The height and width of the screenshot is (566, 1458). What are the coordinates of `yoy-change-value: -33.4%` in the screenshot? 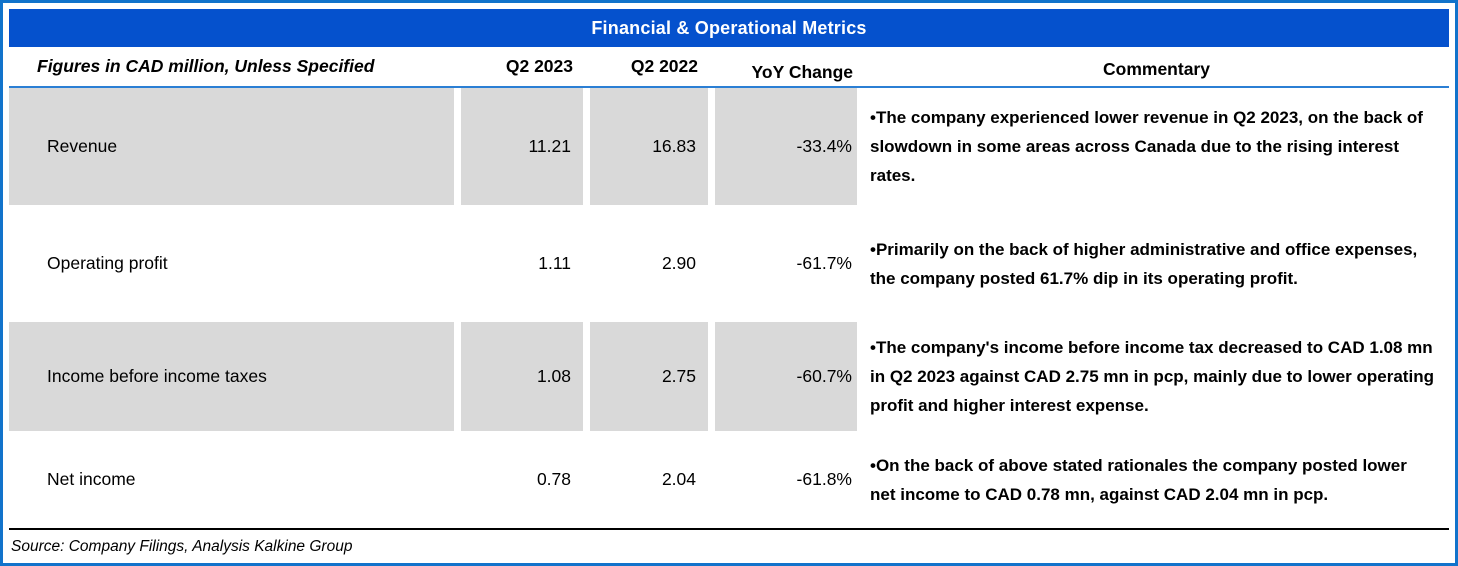 It's located at (786, 146).